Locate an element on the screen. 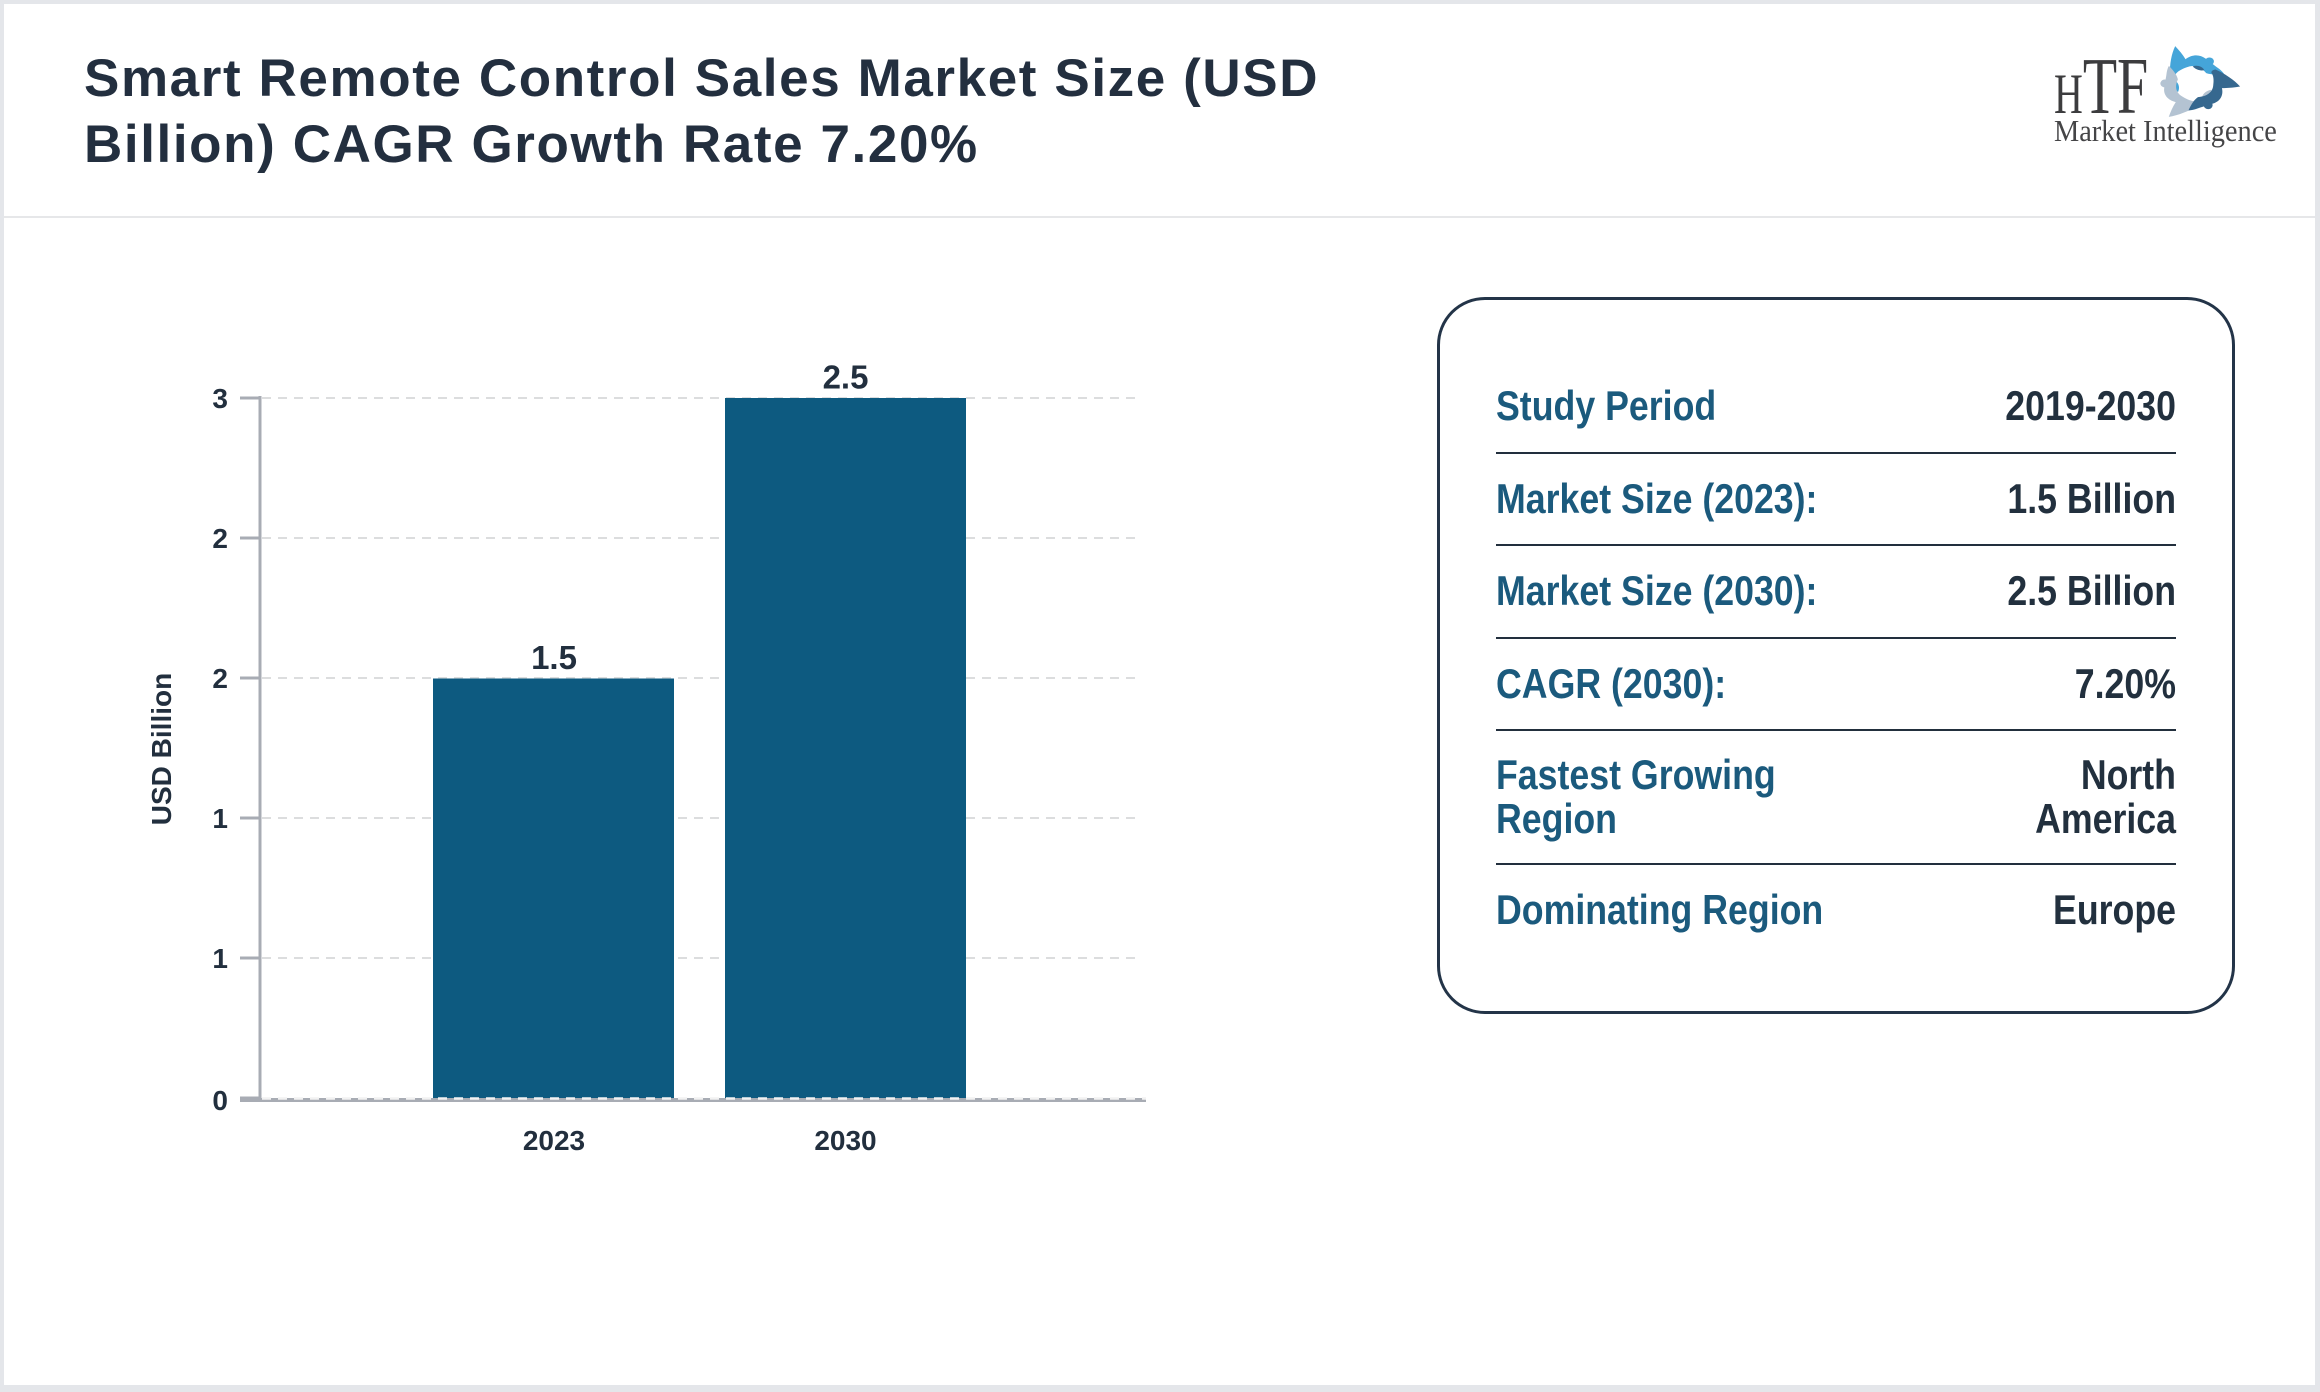  svg-text: 0 is located at coordinates (220, 1100).